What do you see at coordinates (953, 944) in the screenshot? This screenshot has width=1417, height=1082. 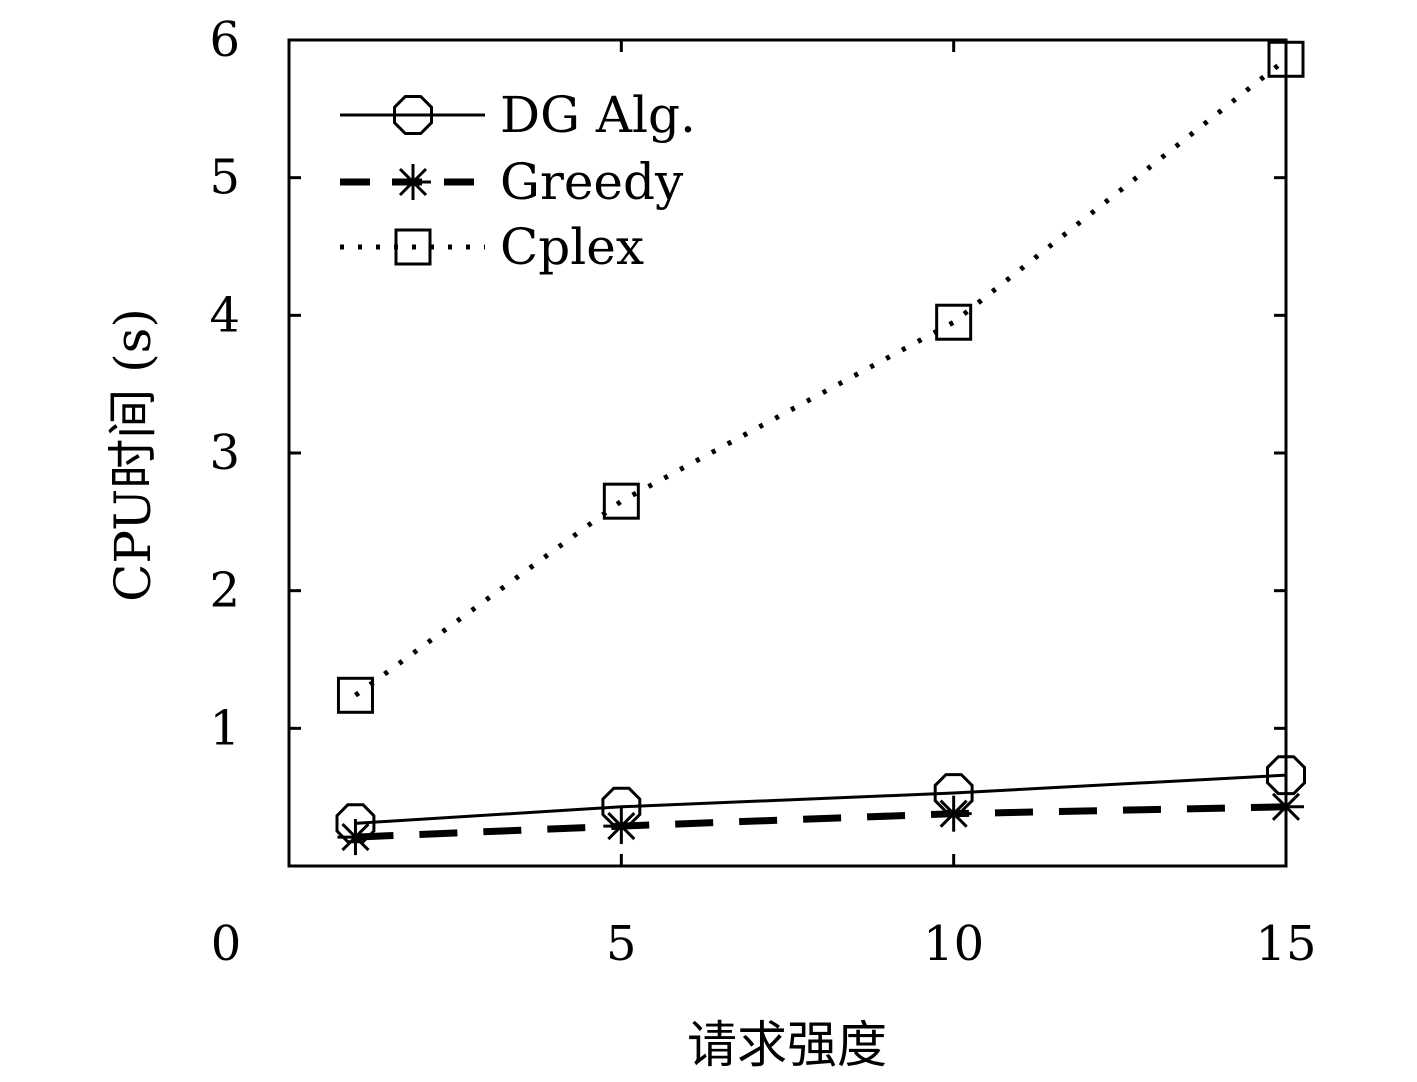 I see `x-tick-label: 10` at bounding box center [953, 944].